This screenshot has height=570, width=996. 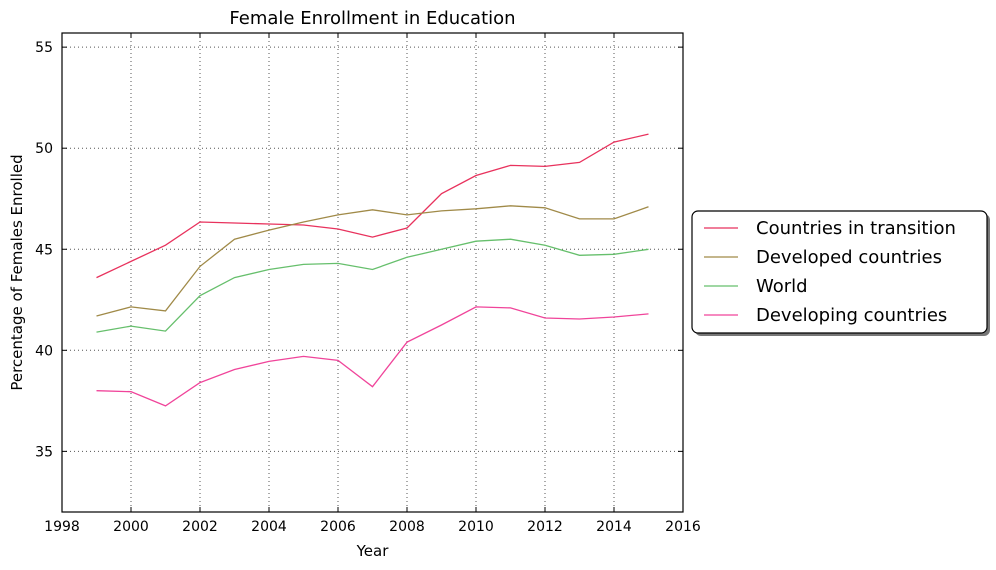 What do you see at coordinates (44, 149) in the screenshot?
I see `y-tick-label: 50` at bounding box center [44, 149].